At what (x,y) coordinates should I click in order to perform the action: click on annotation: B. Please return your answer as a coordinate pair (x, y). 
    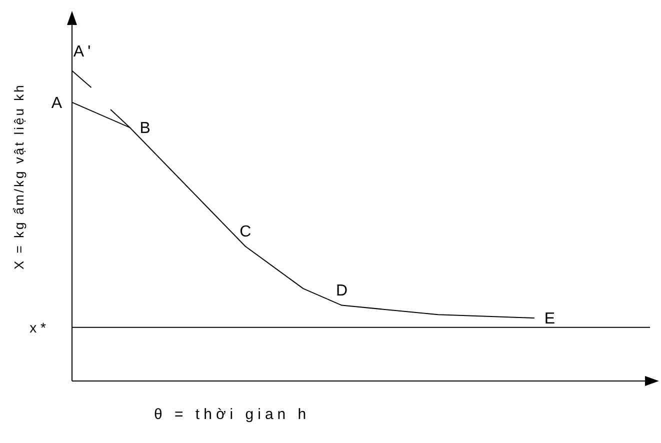
    Looking at the image, I should click on (145, 129).